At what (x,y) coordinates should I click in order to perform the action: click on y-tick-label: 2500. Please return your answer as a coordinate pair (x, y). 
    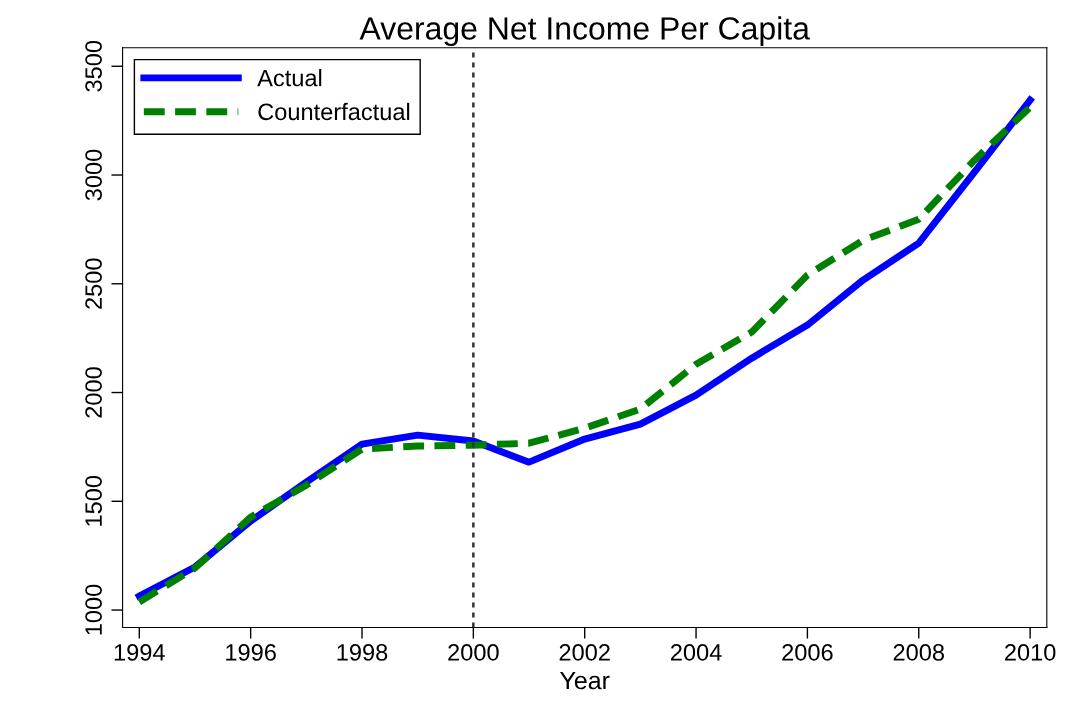
    Looking at the image, I should click on (93, 283).